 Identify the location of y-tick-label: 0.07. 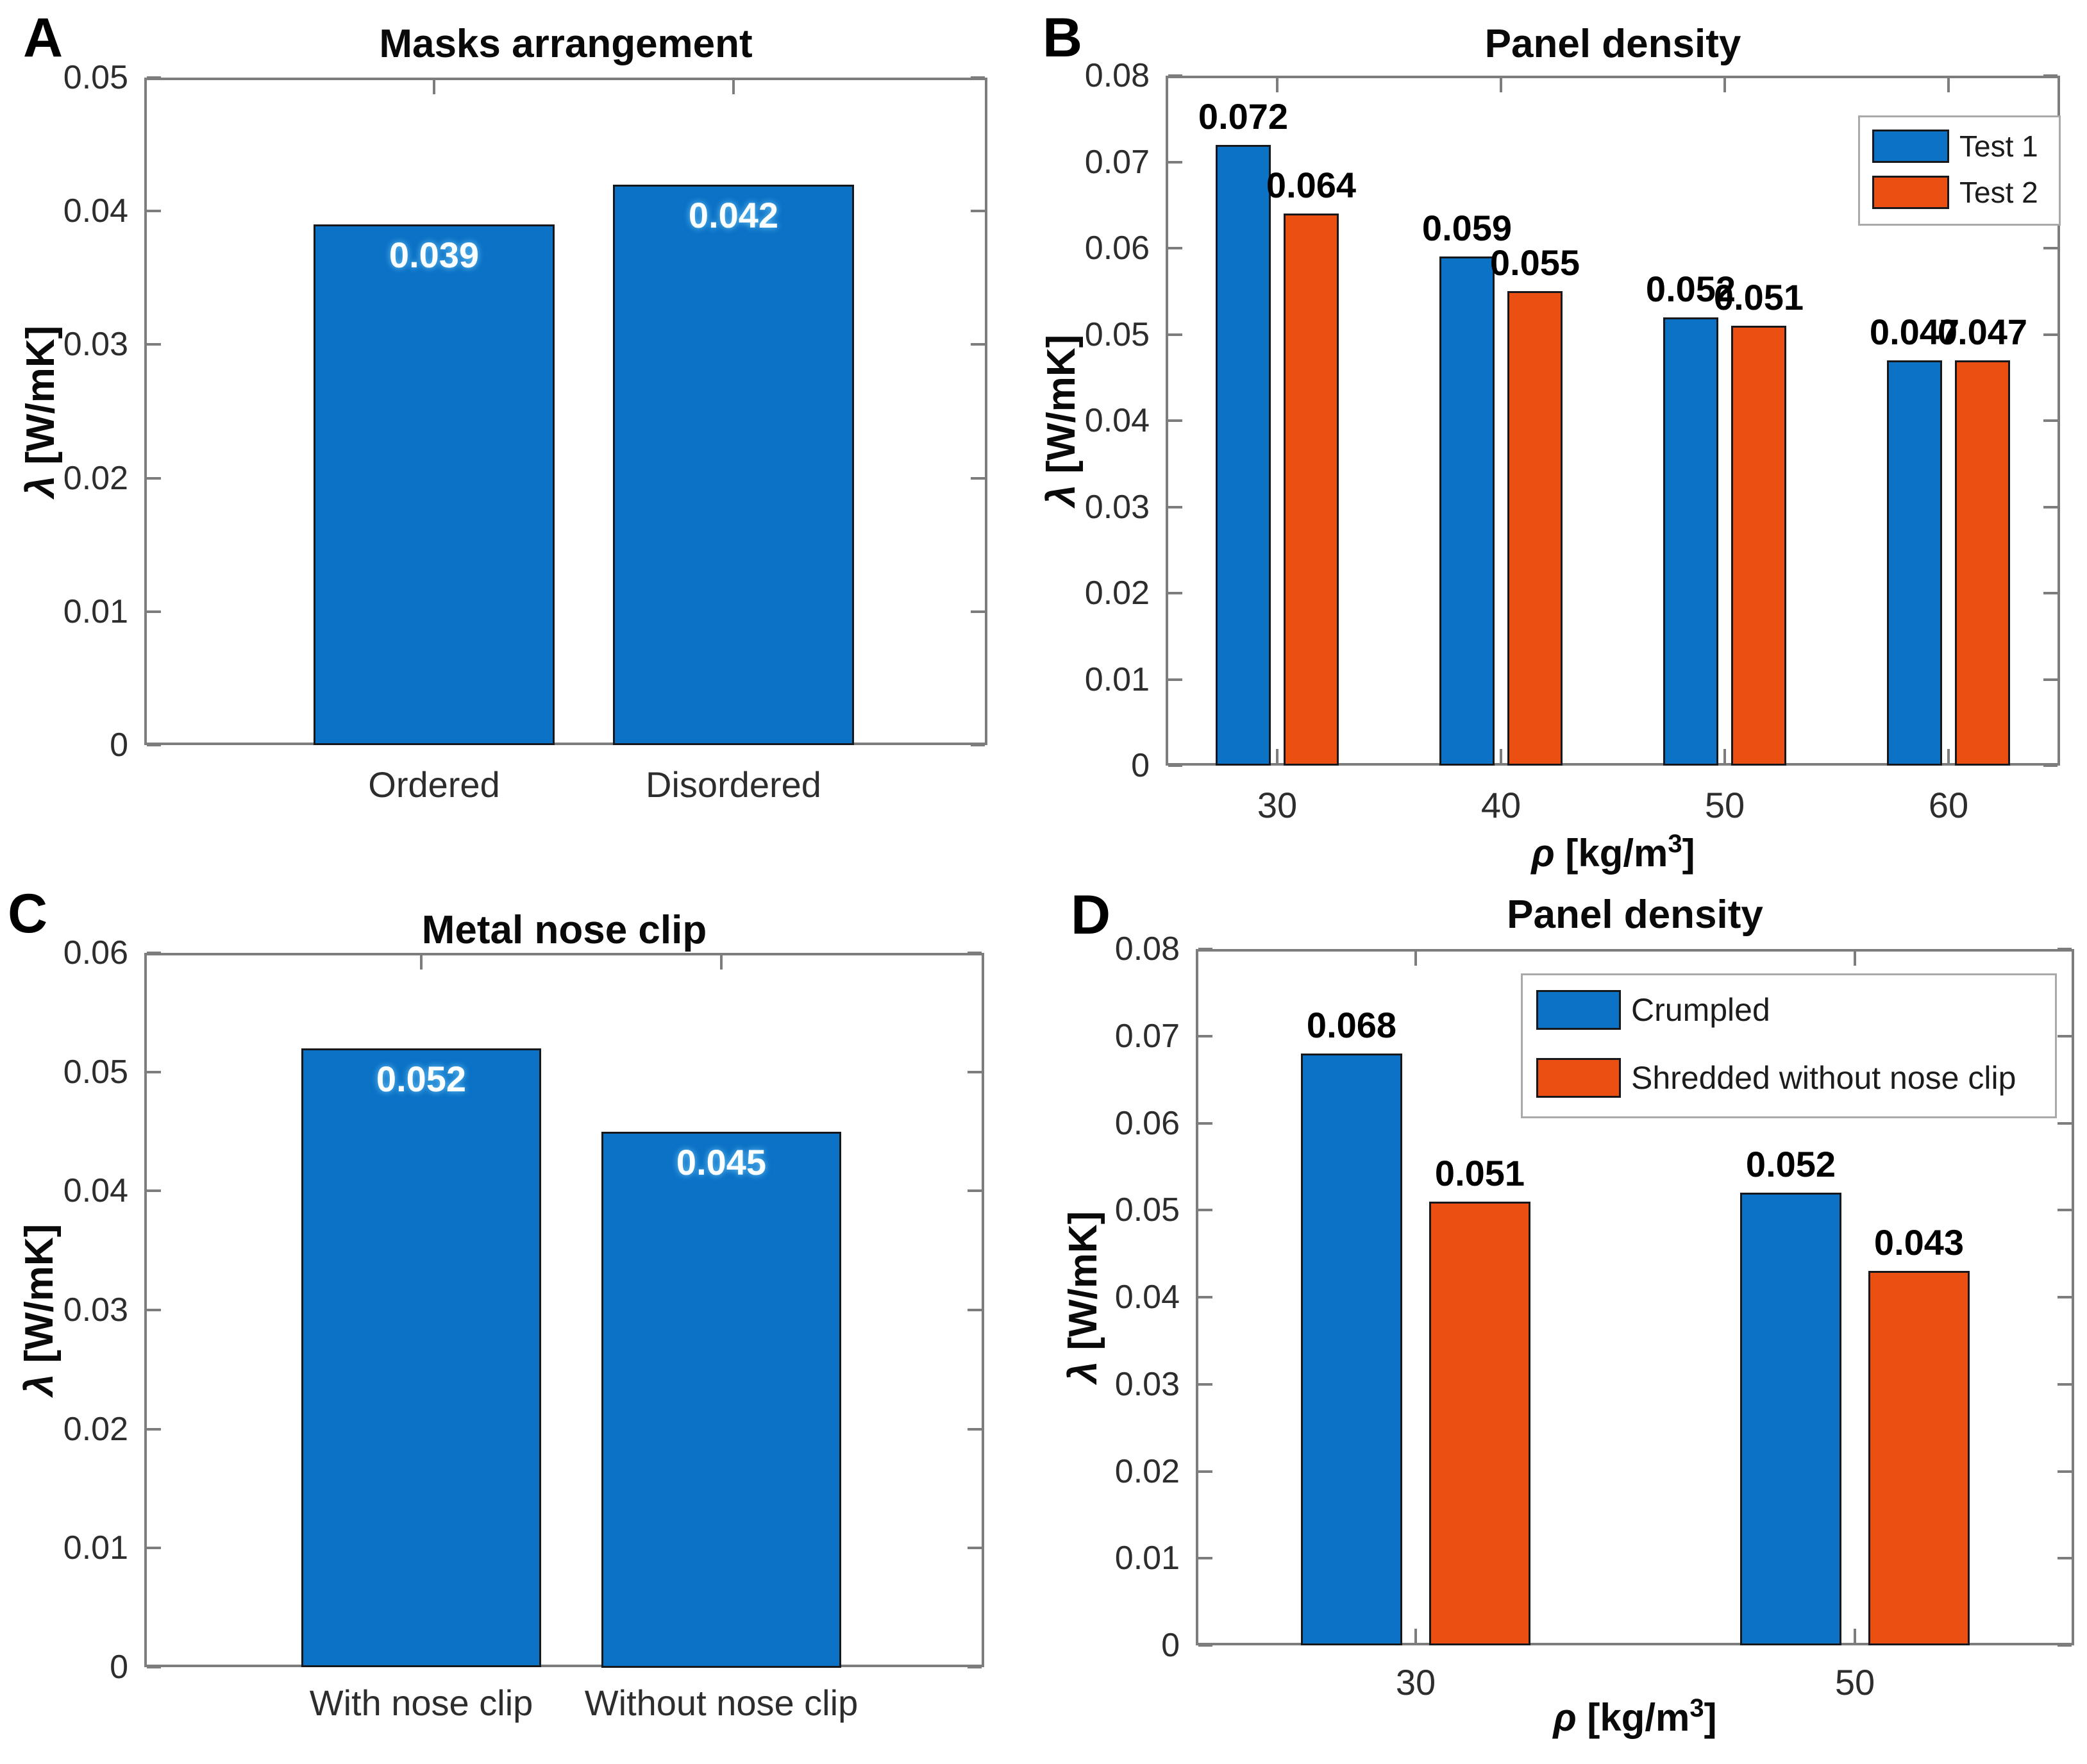
(1147, 1036).